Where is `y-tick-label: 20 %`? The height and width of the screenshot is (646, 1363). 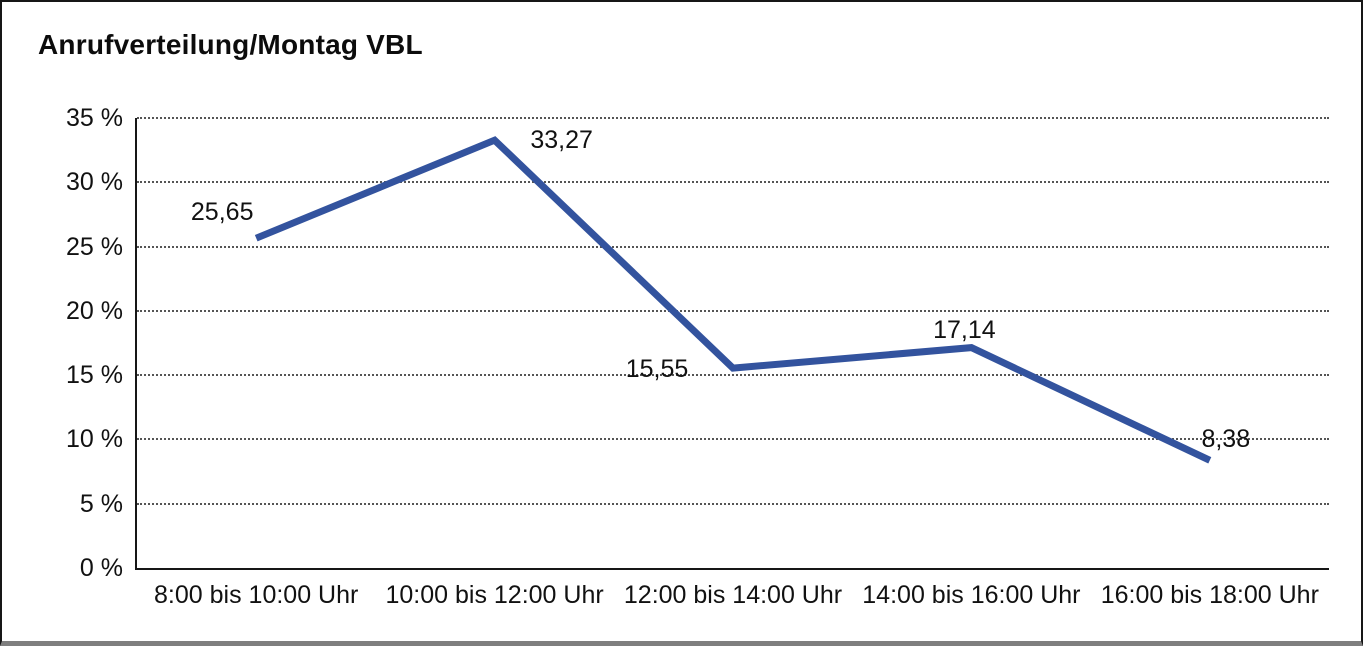 y-tick-label: 20 % is located at coordinates (94, 310).